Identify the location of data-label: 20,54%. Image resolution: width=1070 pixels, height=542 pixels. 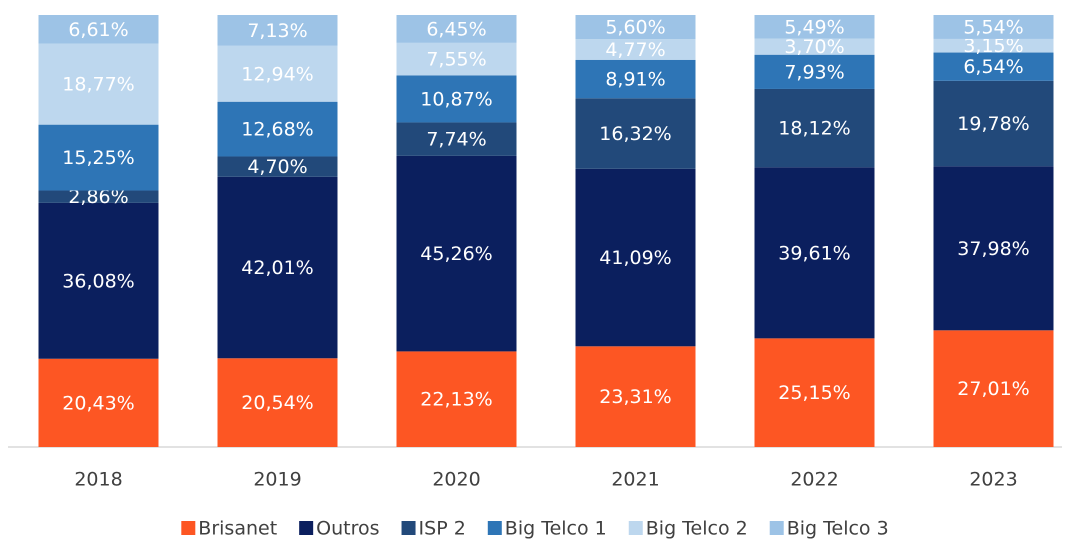
(277, 403).